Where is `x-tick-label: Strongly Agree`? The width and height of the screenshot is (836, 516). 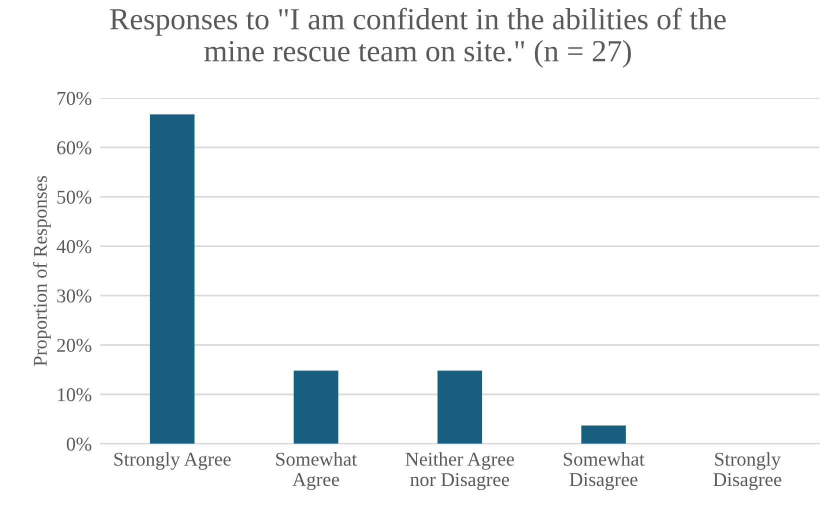
x-tick-label: Strongly Agree is located at coordinates (172, 461).